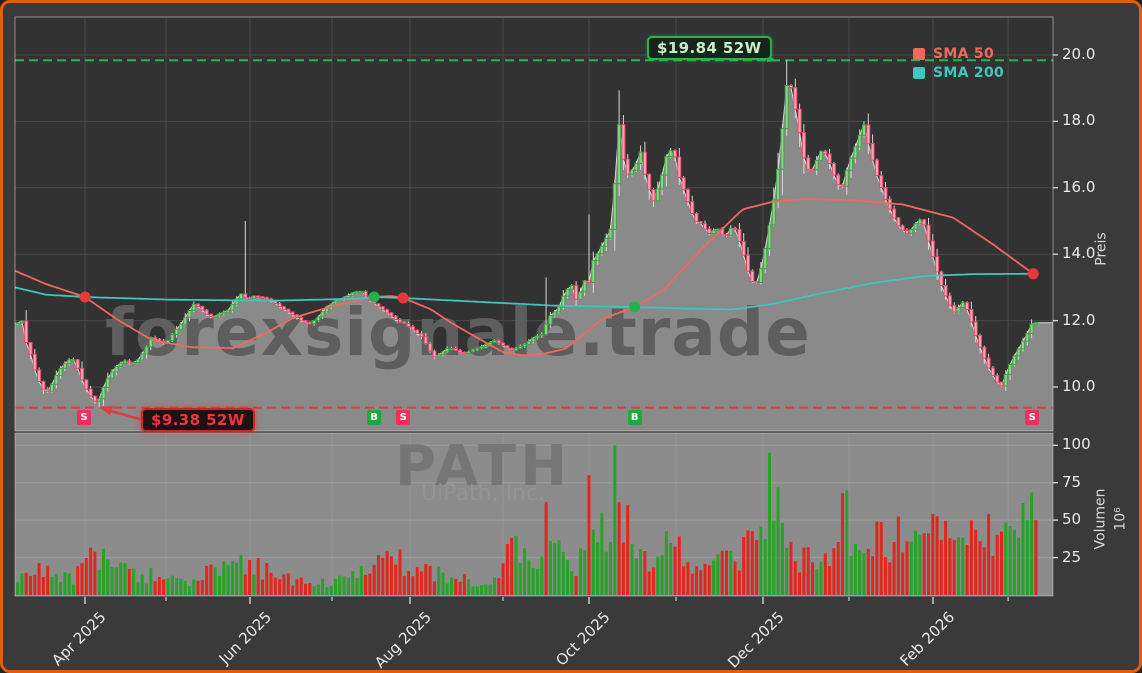 This screenshot has height=673, width=1142. Describe the element at coordinates (483, 493) in the screenshot. I see `company-watermark: UiPath, Inc.` at that location.